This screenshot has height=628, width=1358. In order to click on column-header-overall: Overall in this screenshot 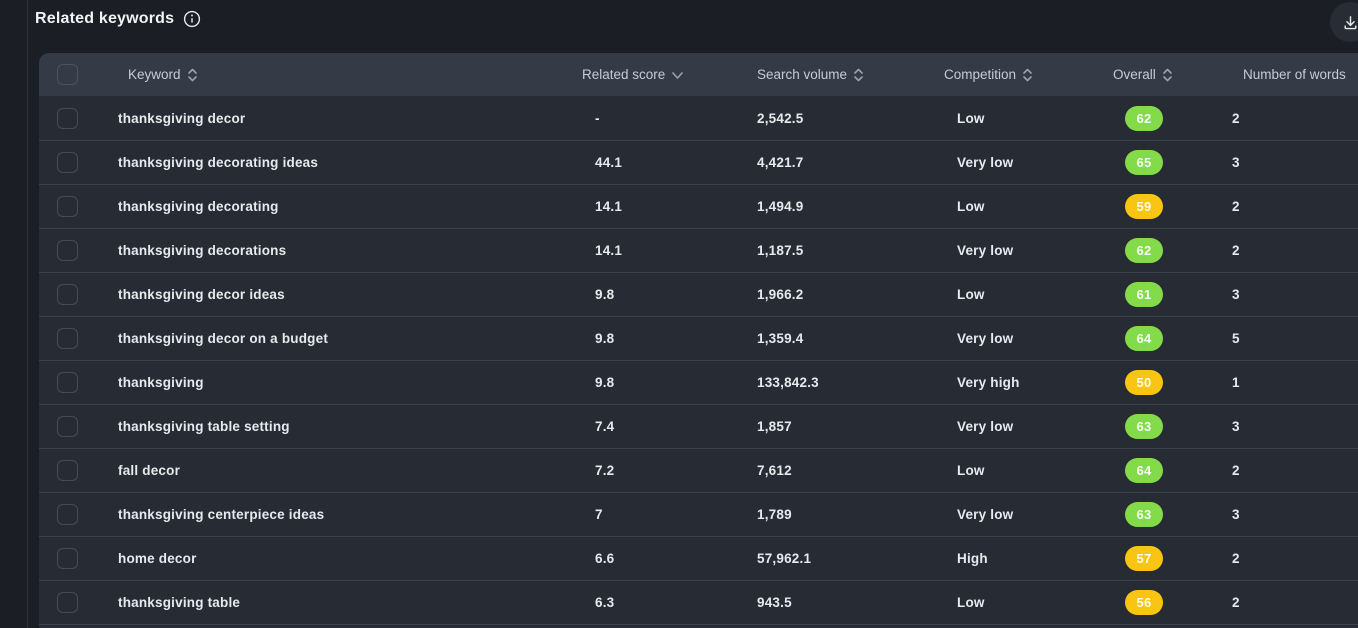, I will do `click(1172, 74)`.